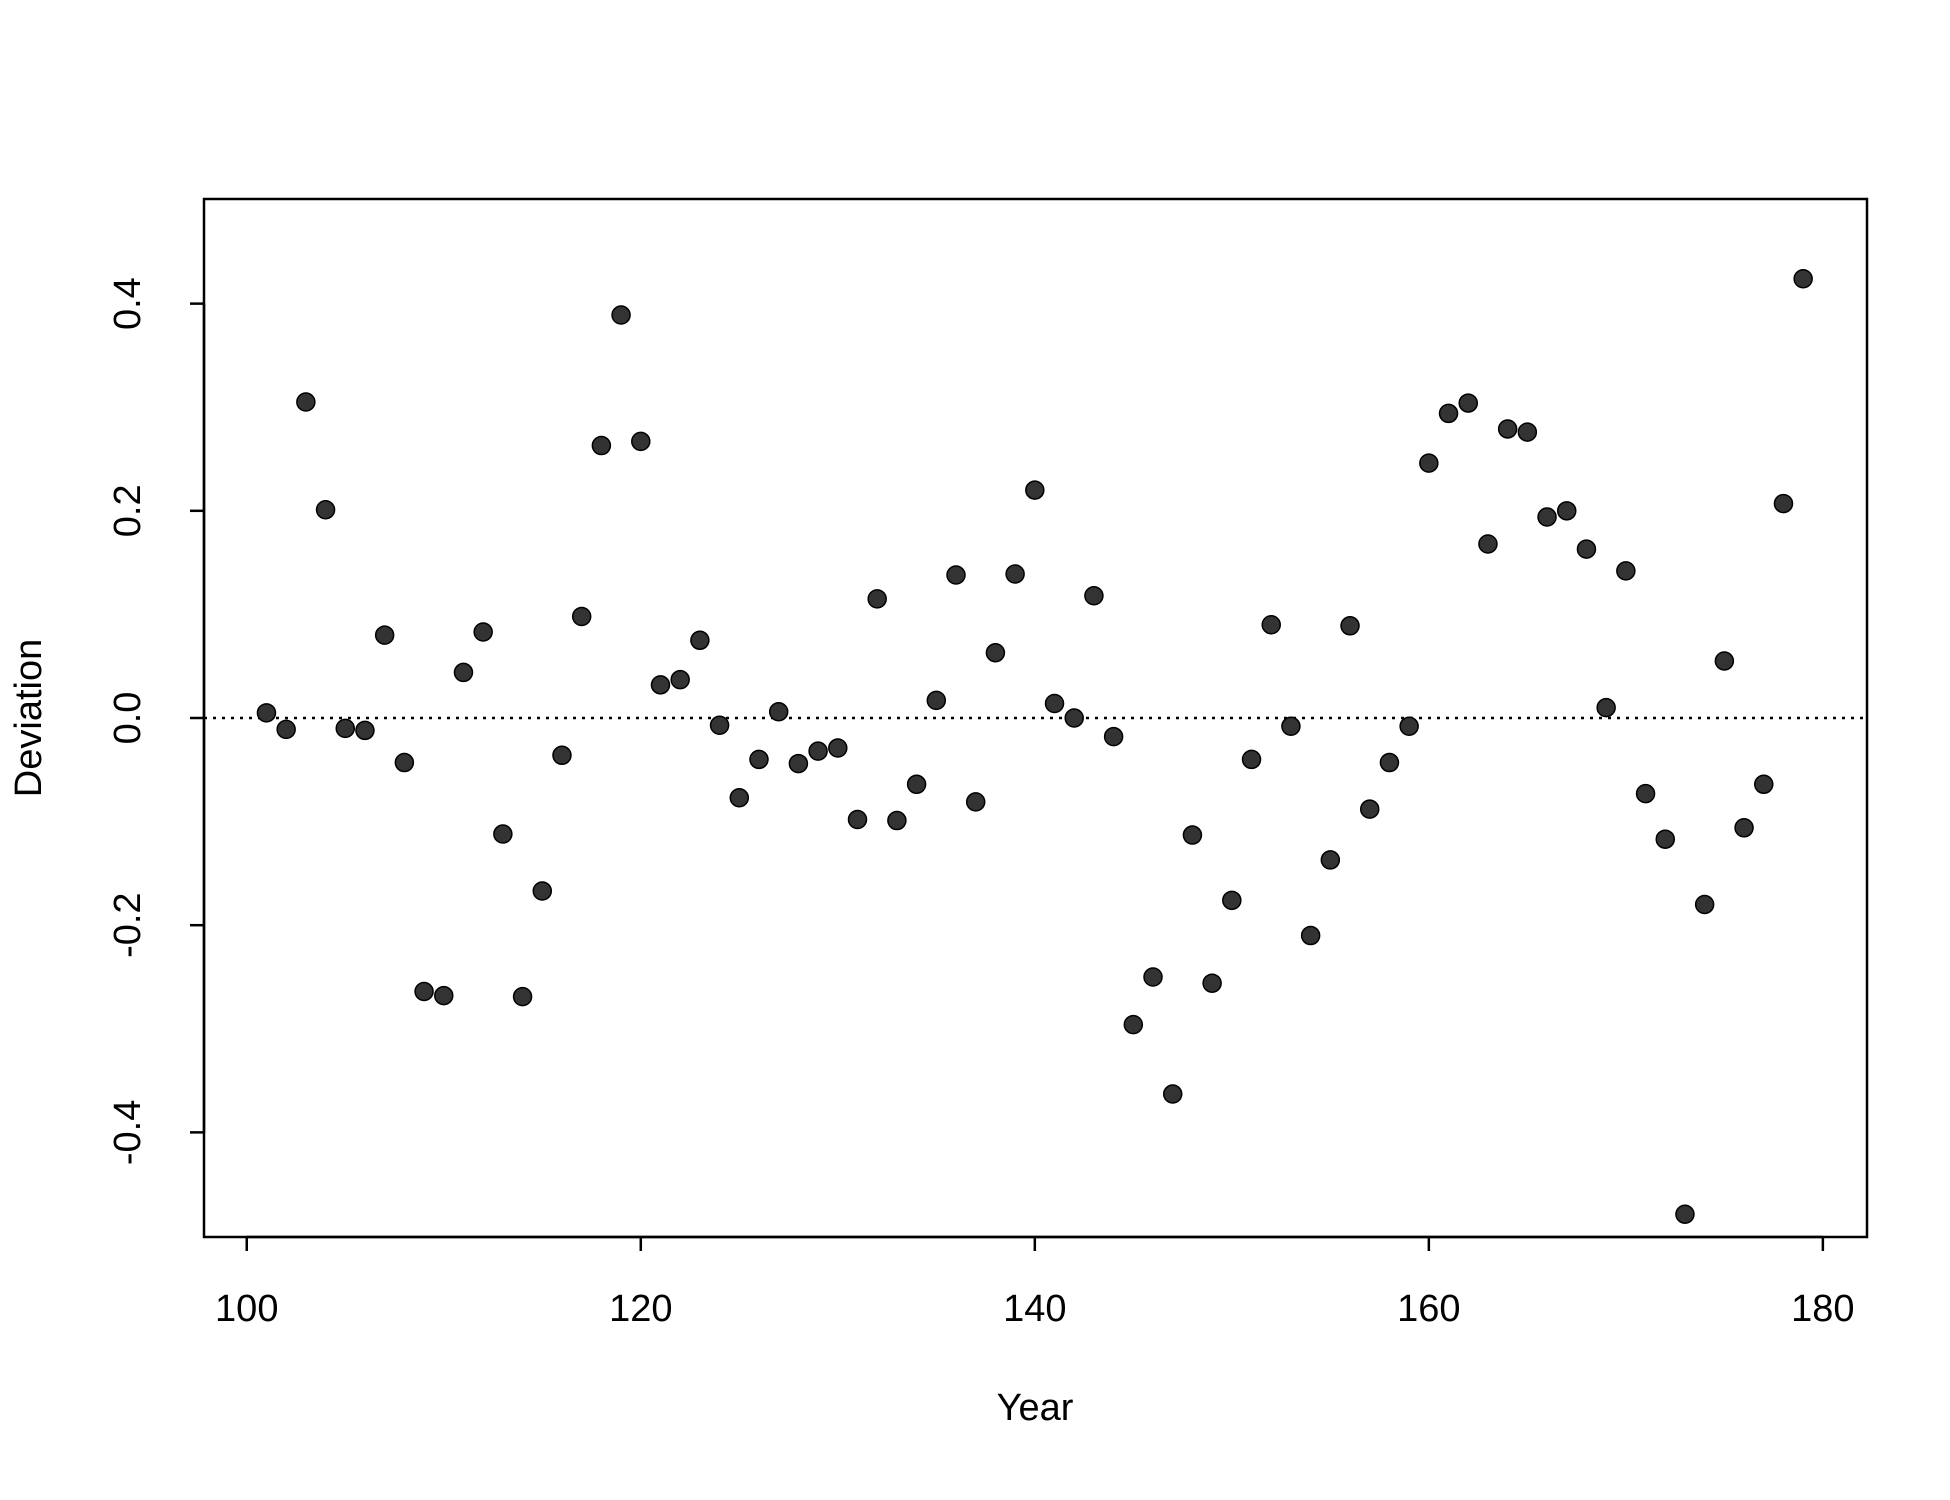  I want to click on y-tick-label: -0.4, so click(128, 1132).